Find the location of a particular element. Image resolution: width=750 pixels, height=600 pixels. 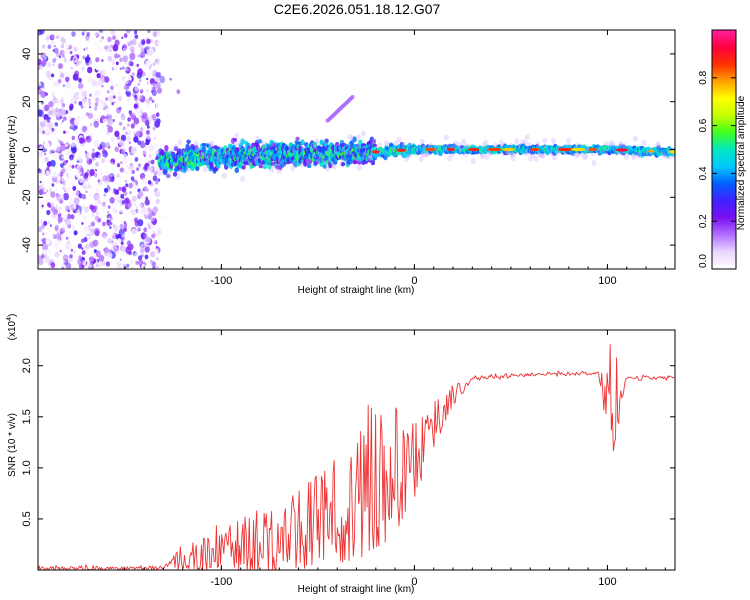

snr-x-title: Height of straight line (km) is located at coordinates (356, 589).